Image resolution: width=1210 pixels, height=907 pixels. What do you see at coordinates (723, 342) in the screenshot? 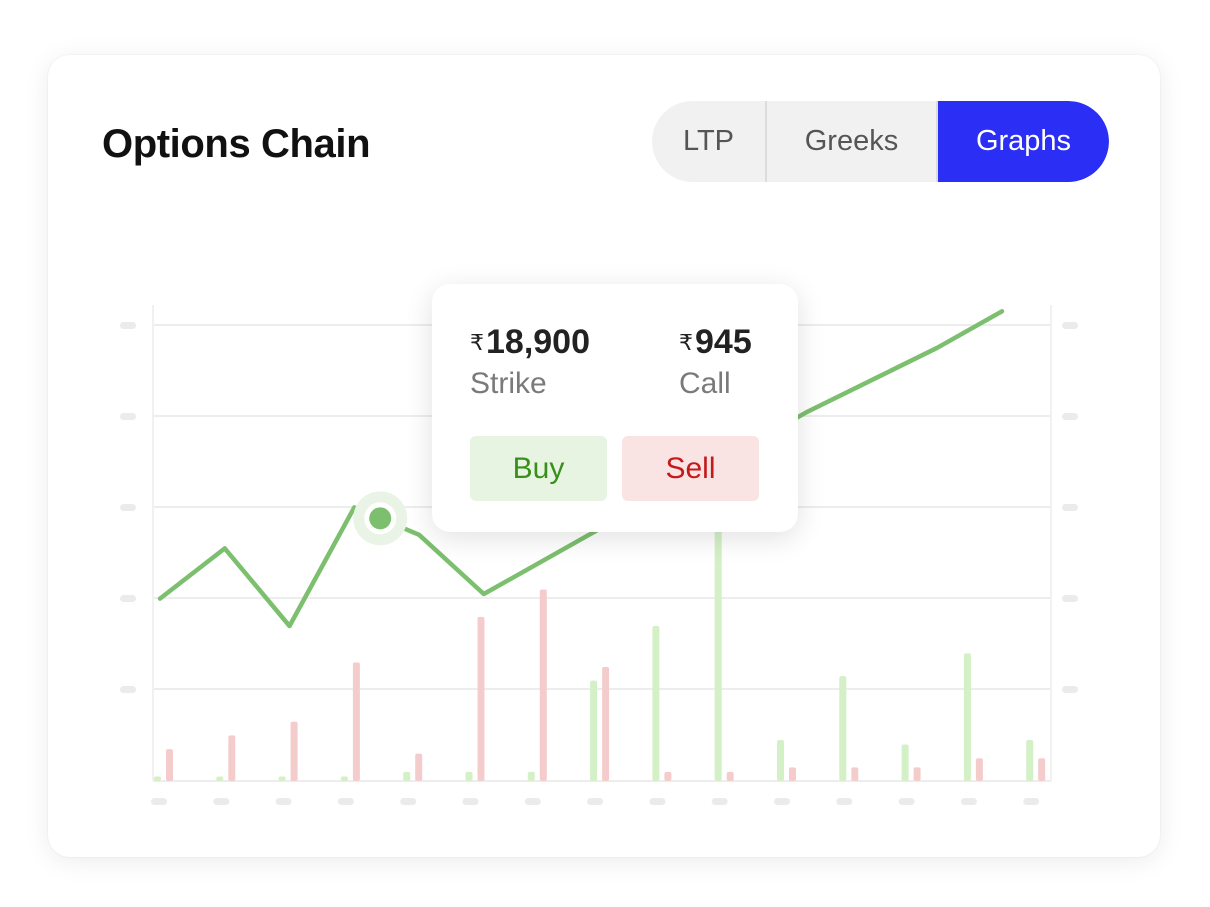
I see `call-amount: 945` at bounding box center [723, 342].